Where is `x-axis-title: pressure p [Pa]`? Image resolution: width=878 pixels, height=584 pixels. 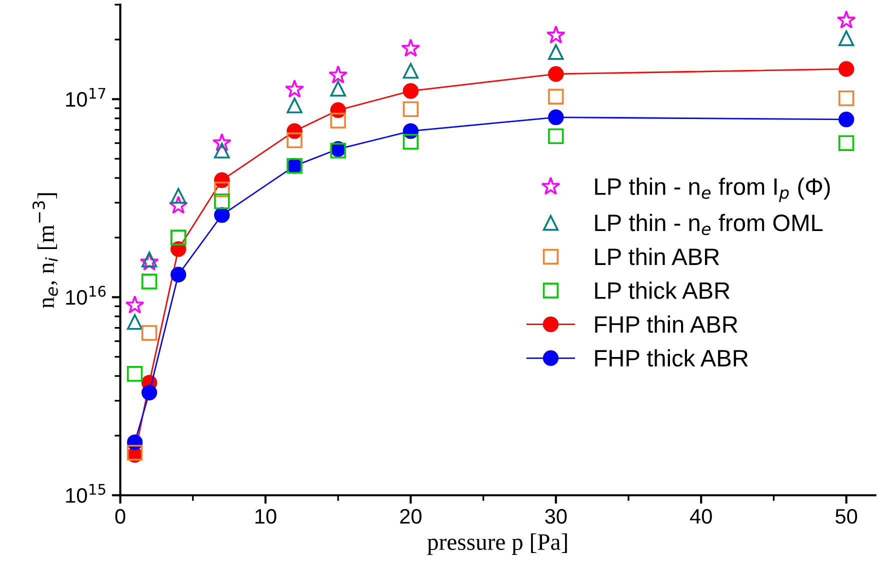 x-axis-title: pressure p [Pa] is located at coordinates (497, 544).